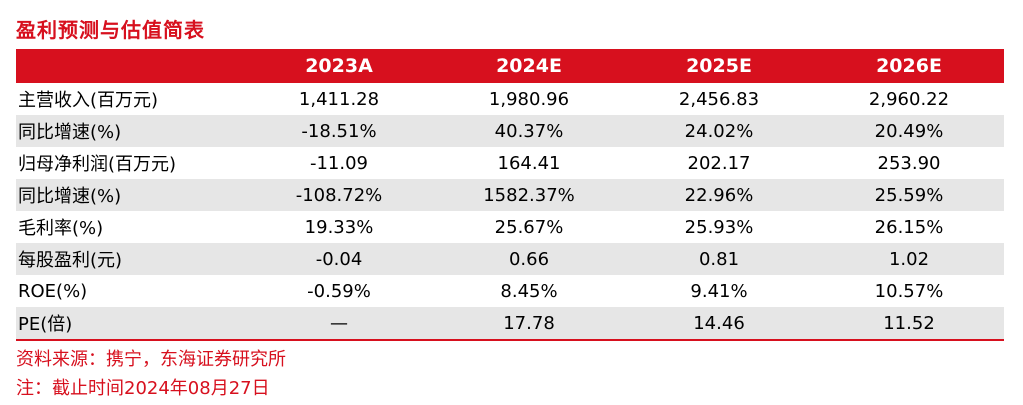 Image resolution: width=1023 pixels, height=405 pixels. Describe the element at coordinates (339, 227) in the screenshot. I see `table-cell: 19.33%` at that location.